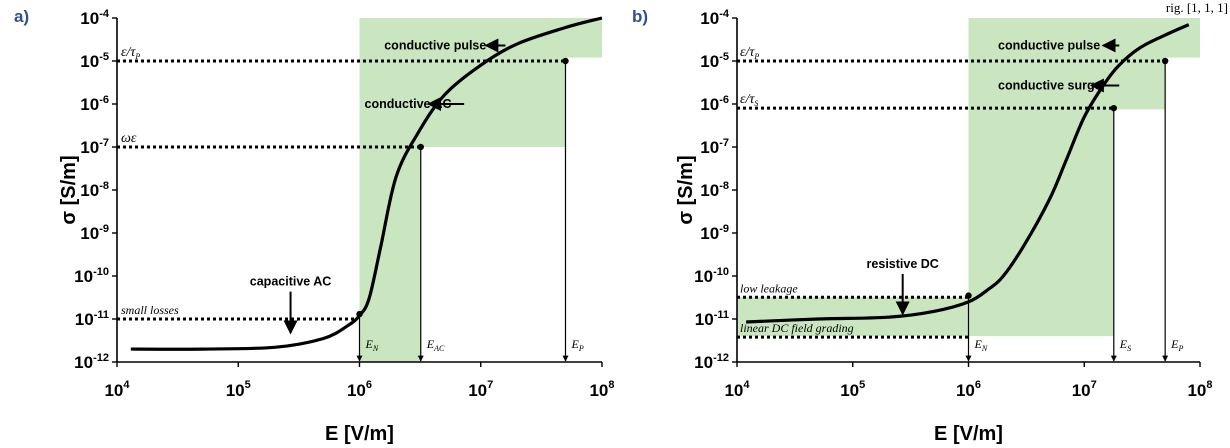 The image size is (1230, 448). I want to click on field-marker-label: EAC, so click(435, 345).